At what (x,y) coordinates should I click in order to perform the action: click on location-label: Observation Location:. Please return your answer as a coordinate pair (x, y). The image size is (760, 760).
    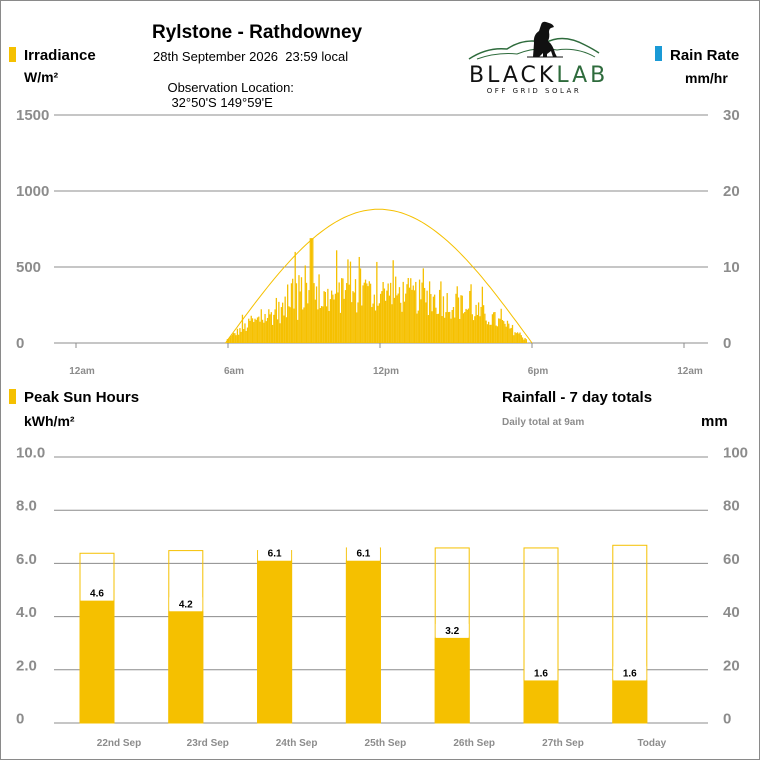
    Looking at the image, I should click on (230, 87).